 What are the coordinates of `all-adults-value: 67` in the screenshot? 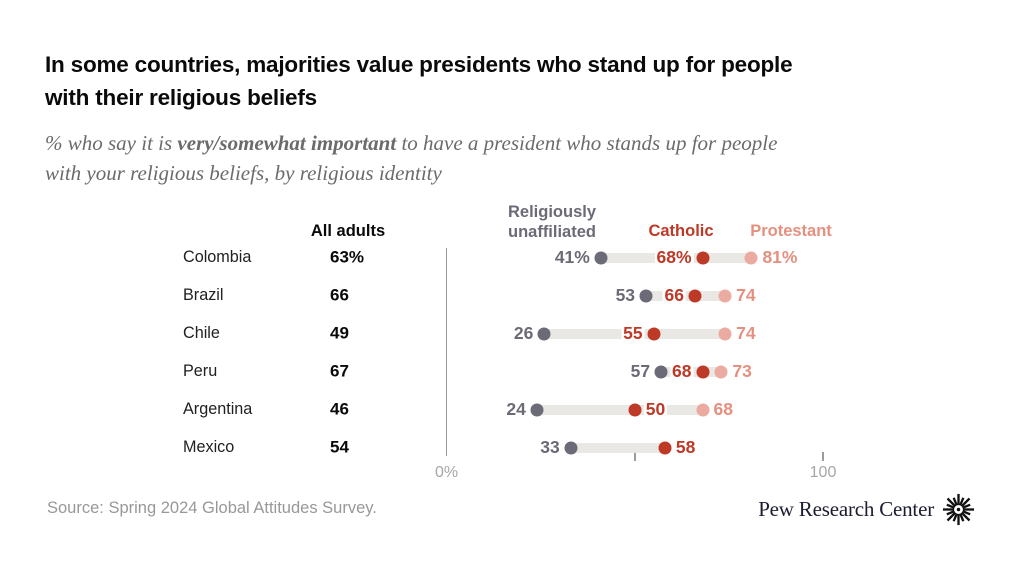 It's located at (339, 371).